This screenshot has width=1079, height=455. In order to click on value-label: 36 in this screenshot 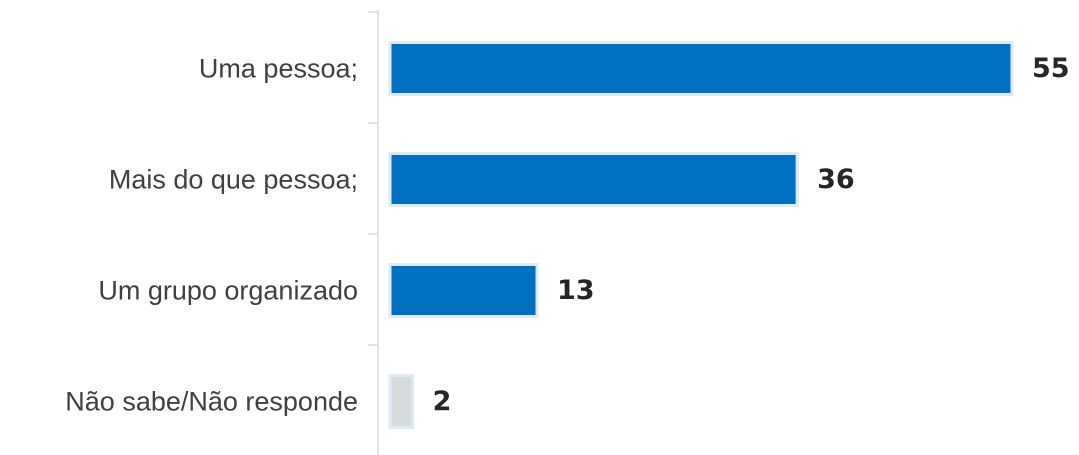, I will do `click(836, 179)`.